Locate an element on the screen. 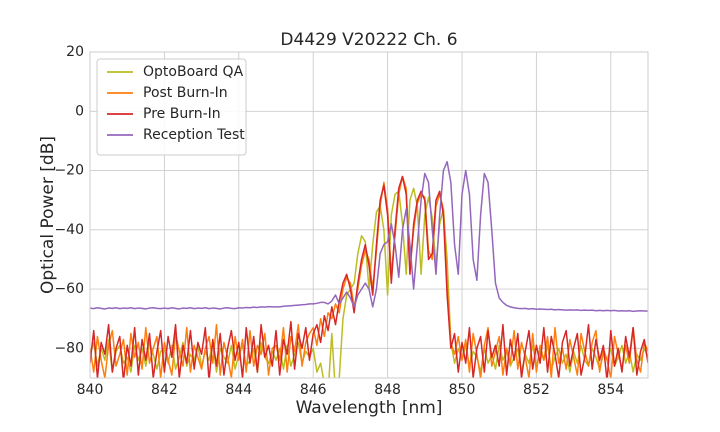 This screenshot has width=720, height=432. y-tick-label: 20 is located at coordinates (75, 52).